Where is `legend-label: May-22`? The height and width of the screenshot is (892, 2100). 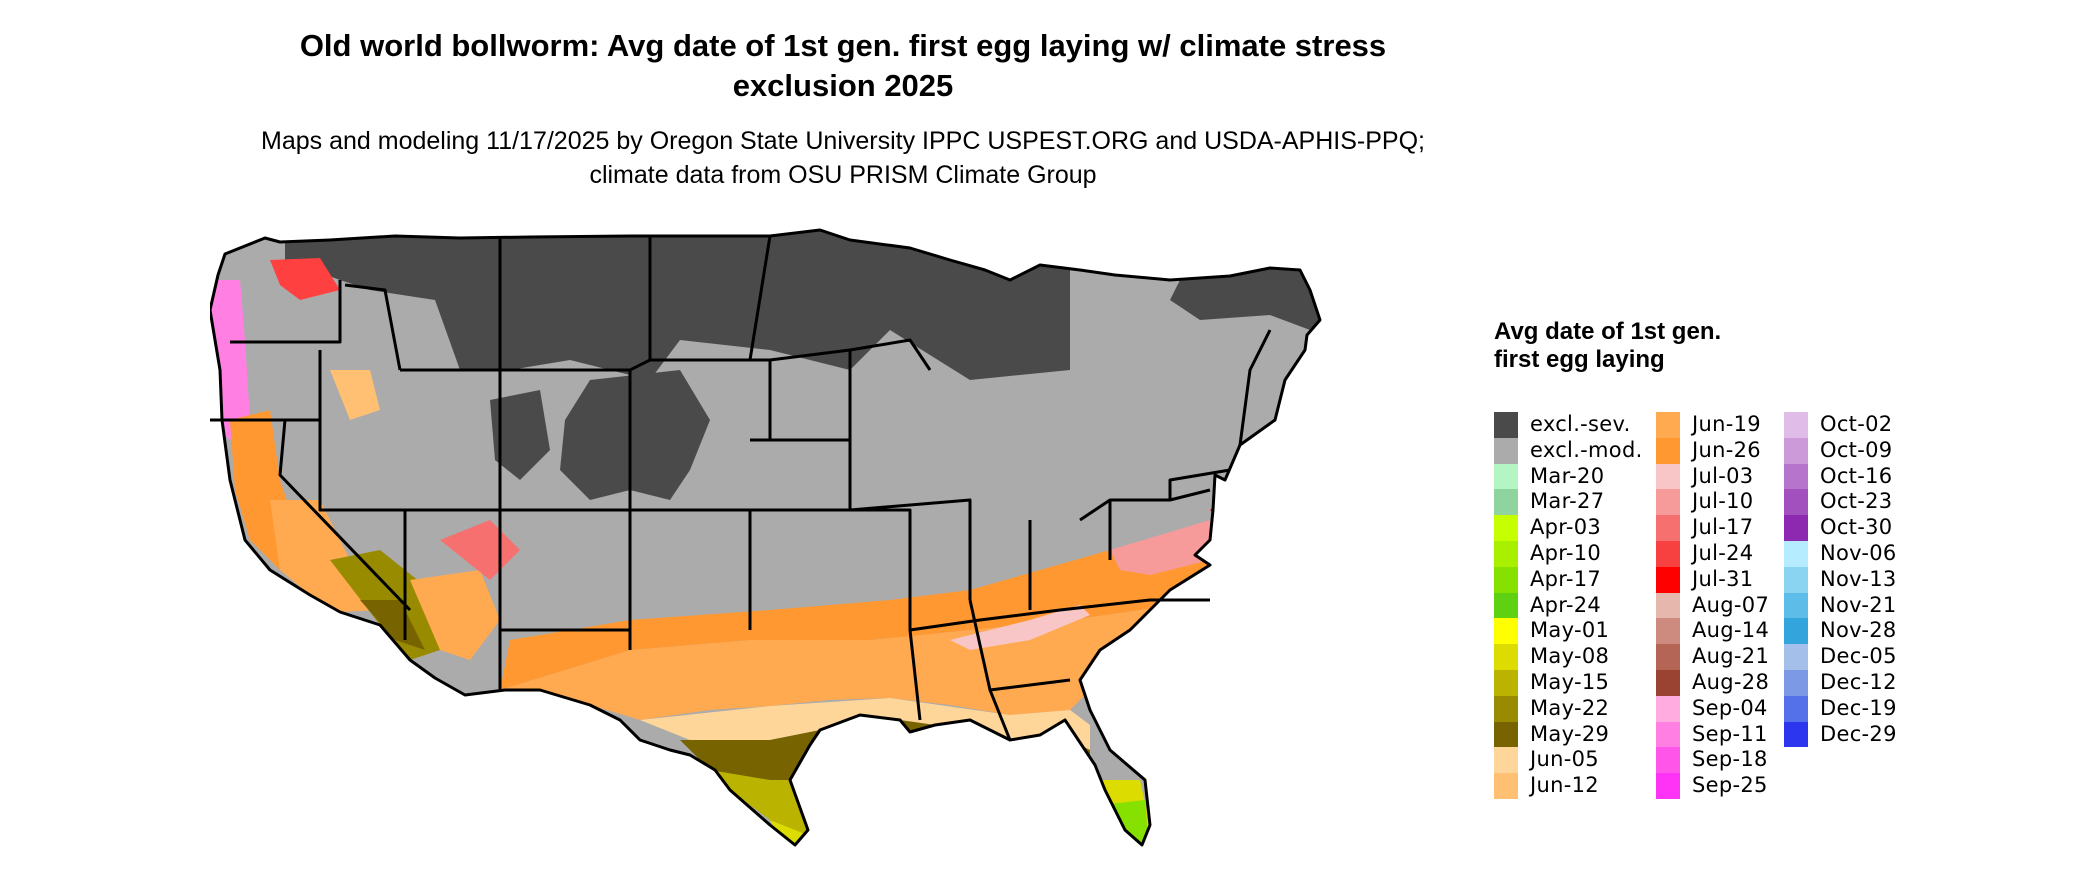
legend-label: May-22 is located at coordinates (1570, 707).